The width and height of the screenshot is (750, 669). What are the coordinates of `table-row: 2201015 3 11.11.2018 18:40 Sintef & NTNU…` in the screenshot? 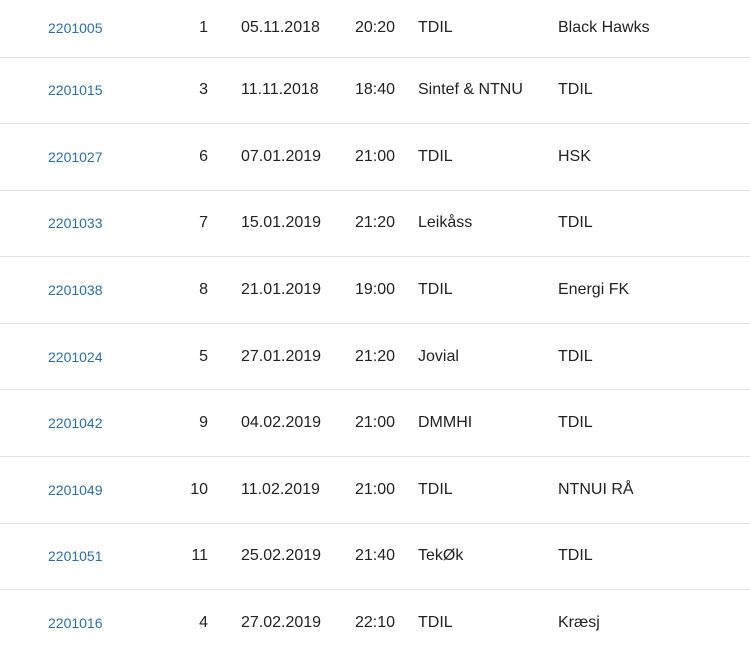 It's located at (375, 90).